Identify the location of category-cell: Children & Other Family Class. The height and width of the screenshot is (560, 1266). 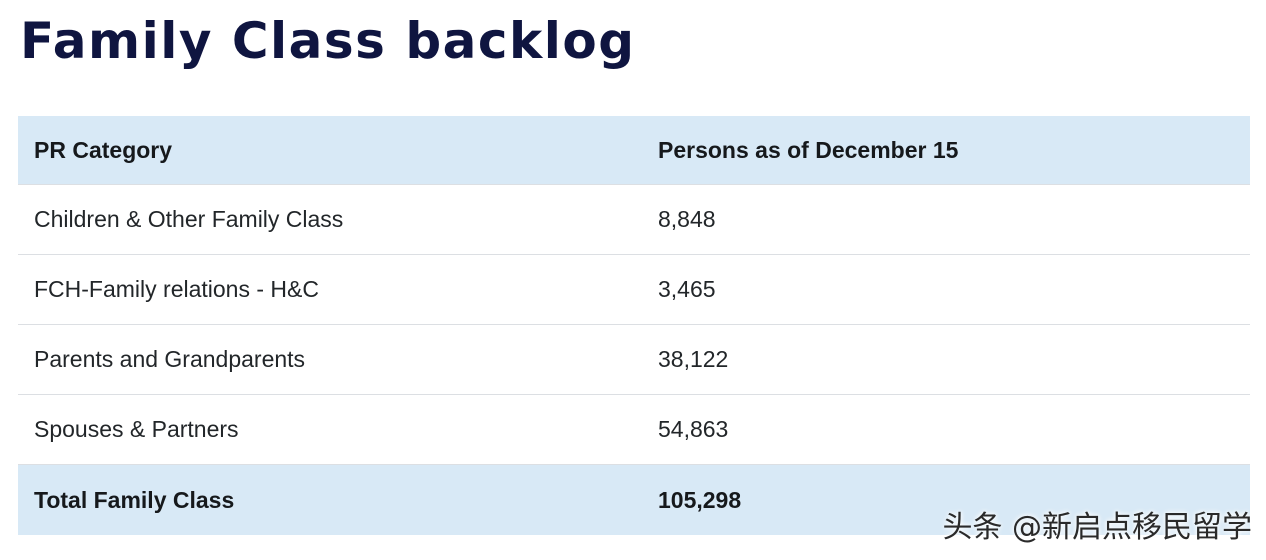
(189, 219).